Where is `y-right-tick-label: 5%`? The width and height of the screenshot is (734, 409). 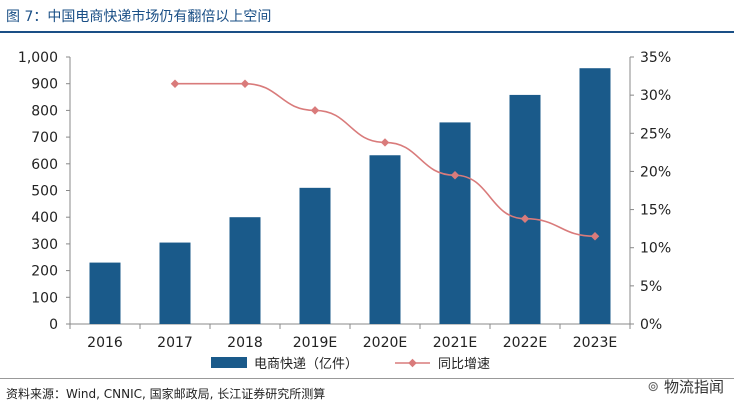
y-right-tick-label: 5% is located at coordinates (651, 287).